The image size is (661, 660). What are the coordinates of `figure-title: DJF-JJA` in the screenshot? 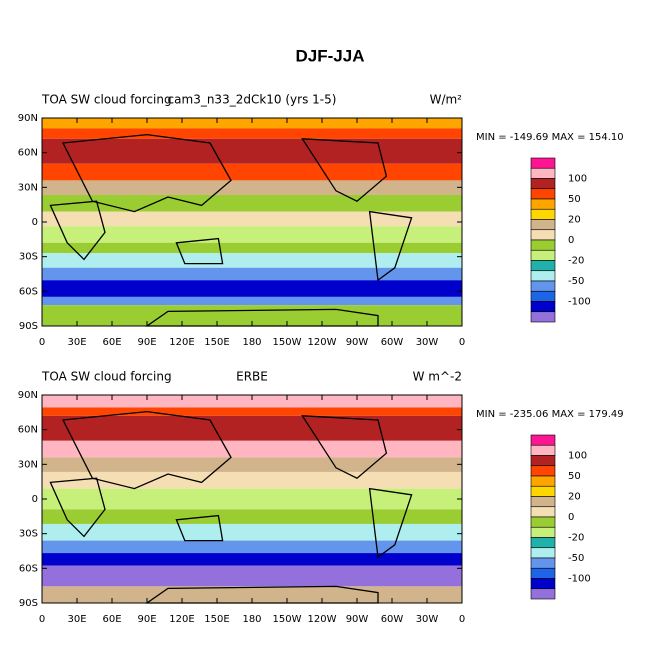 It's located at (330, 55).